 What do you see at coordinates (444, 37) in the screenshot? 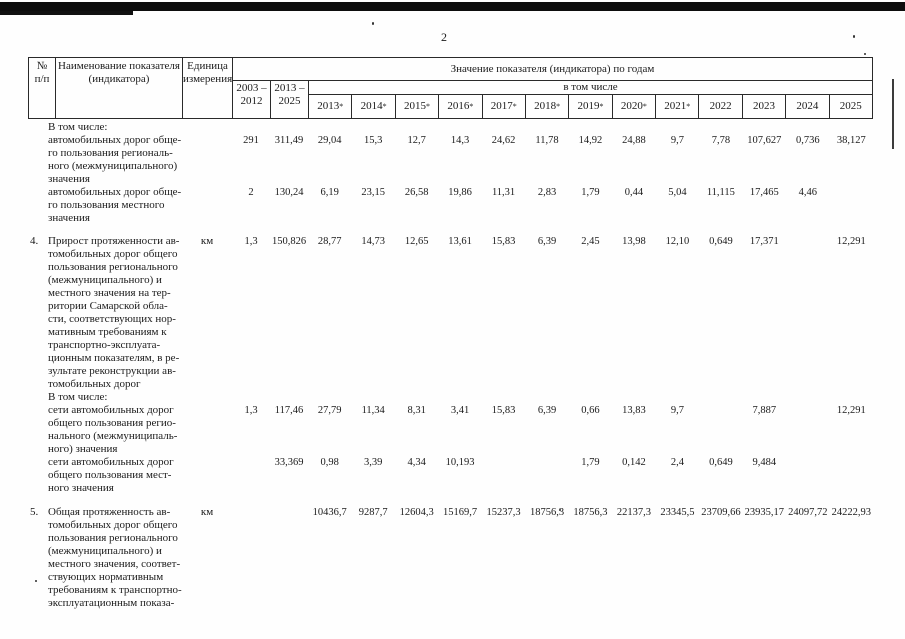
I see `page-number: 2` at bounding box center [444, 37].